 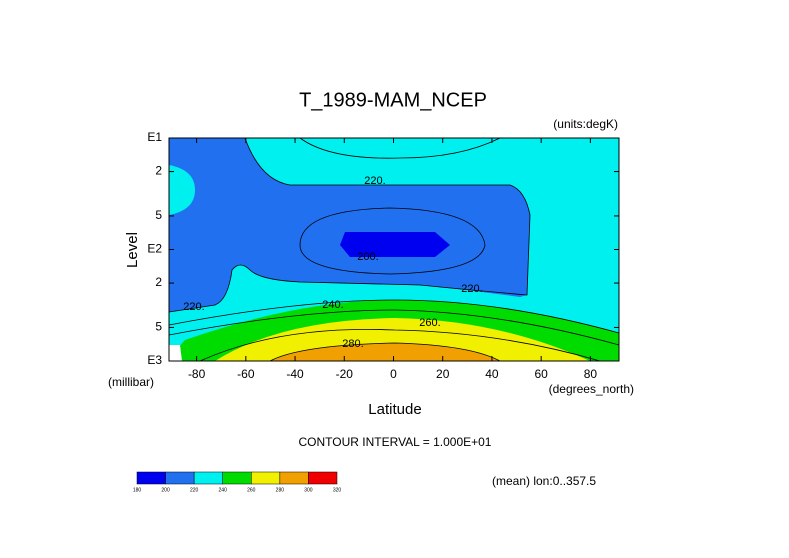 What do you see at coordinates (154, 137) in the screenshot?
I see `y-tick-label: E1` at bounding box center [154, 137].